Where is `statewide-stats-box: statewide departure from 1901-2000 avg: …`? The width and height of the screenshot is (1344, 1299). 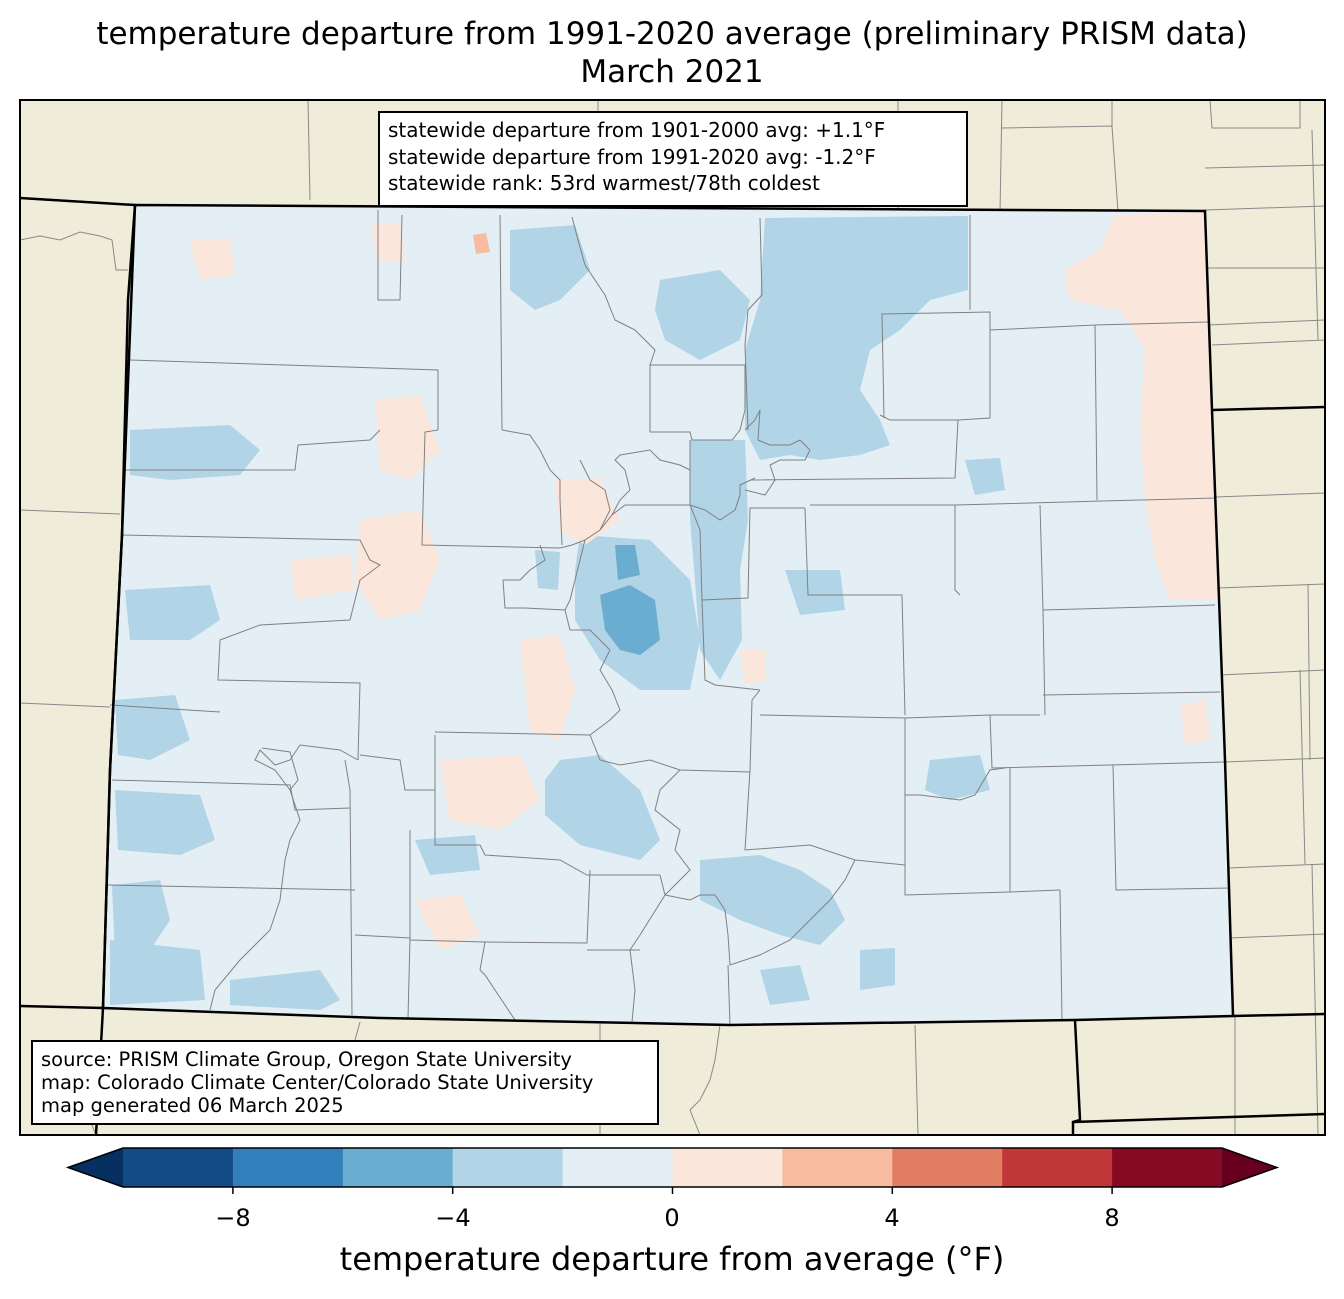 statewide-stats-box: statewide departure from 1901-2000 avg: … is located at coordinates (673, 159).